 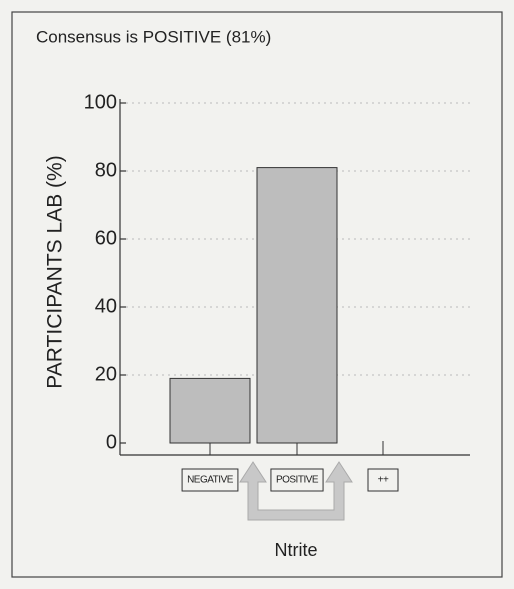 I want to click on x-tick-label: ++, so click(x=383, y=480).